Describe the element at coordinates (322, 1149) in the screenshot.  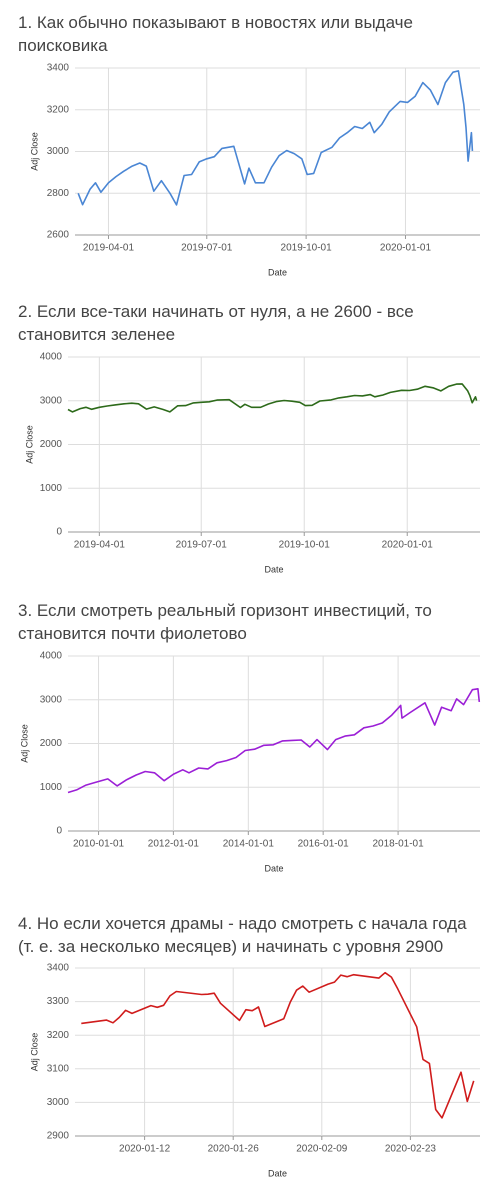
I see `x-tick-label: 2020-02-09` at that location.